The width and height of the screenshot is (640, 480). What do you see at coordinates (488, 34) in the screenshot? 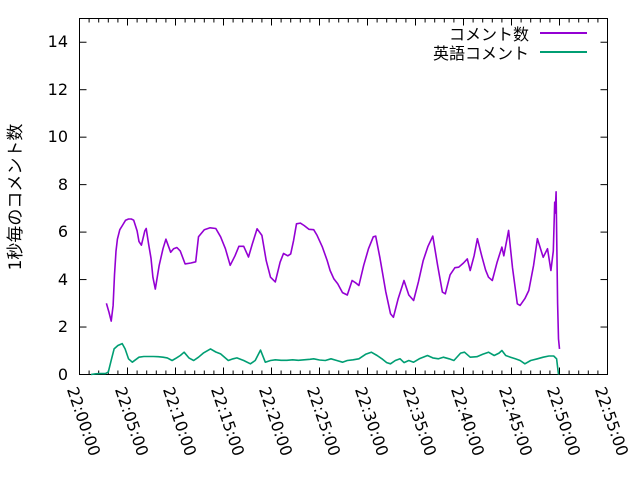
I see `legend-label-comment-count: コメント数` at bounding box center [488, 34].